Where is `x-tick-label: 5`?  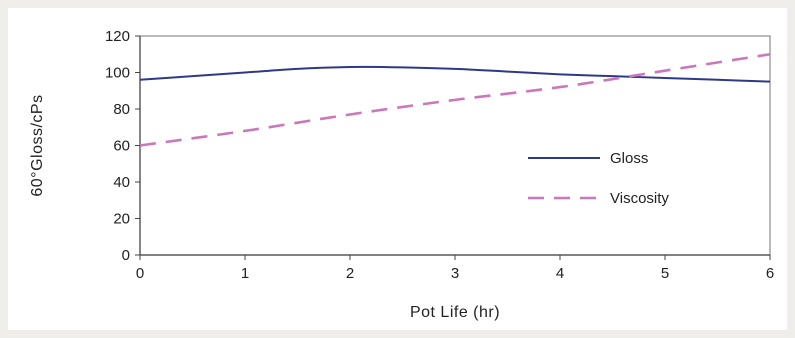
x-tick-label: 5 is located at coordinates (665, 273).